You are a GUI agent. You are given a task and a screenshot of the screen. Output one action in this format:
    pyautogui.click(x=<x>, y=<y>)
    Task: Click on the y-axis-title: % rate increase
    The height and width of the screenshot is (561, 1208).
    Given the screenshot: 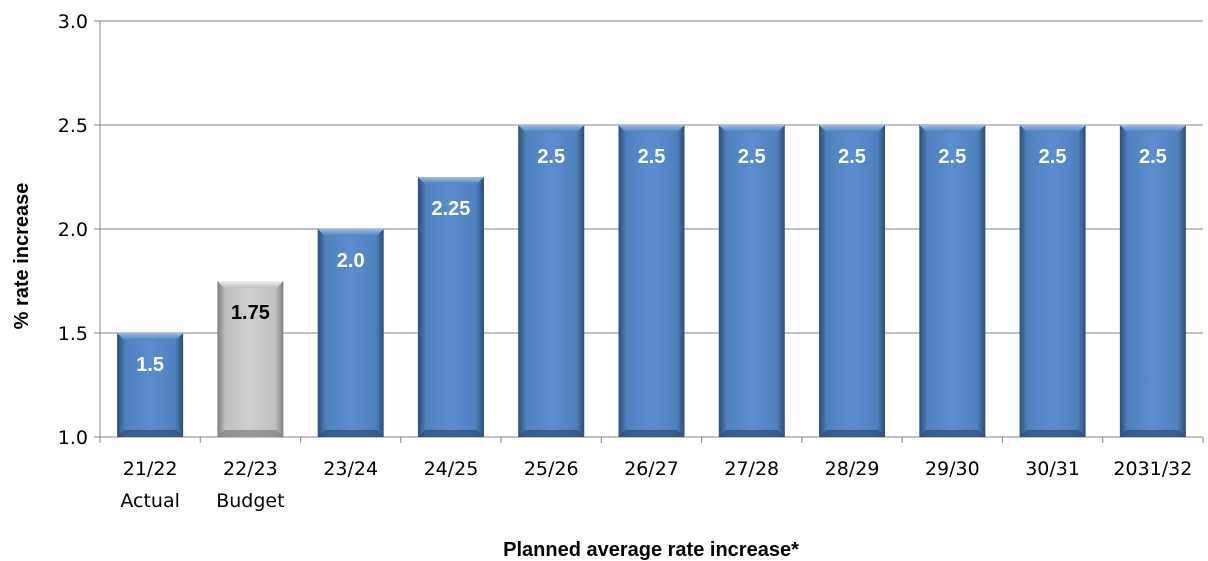 What is the action you would take?
    pyautogui.click(x=22, y=256)
    